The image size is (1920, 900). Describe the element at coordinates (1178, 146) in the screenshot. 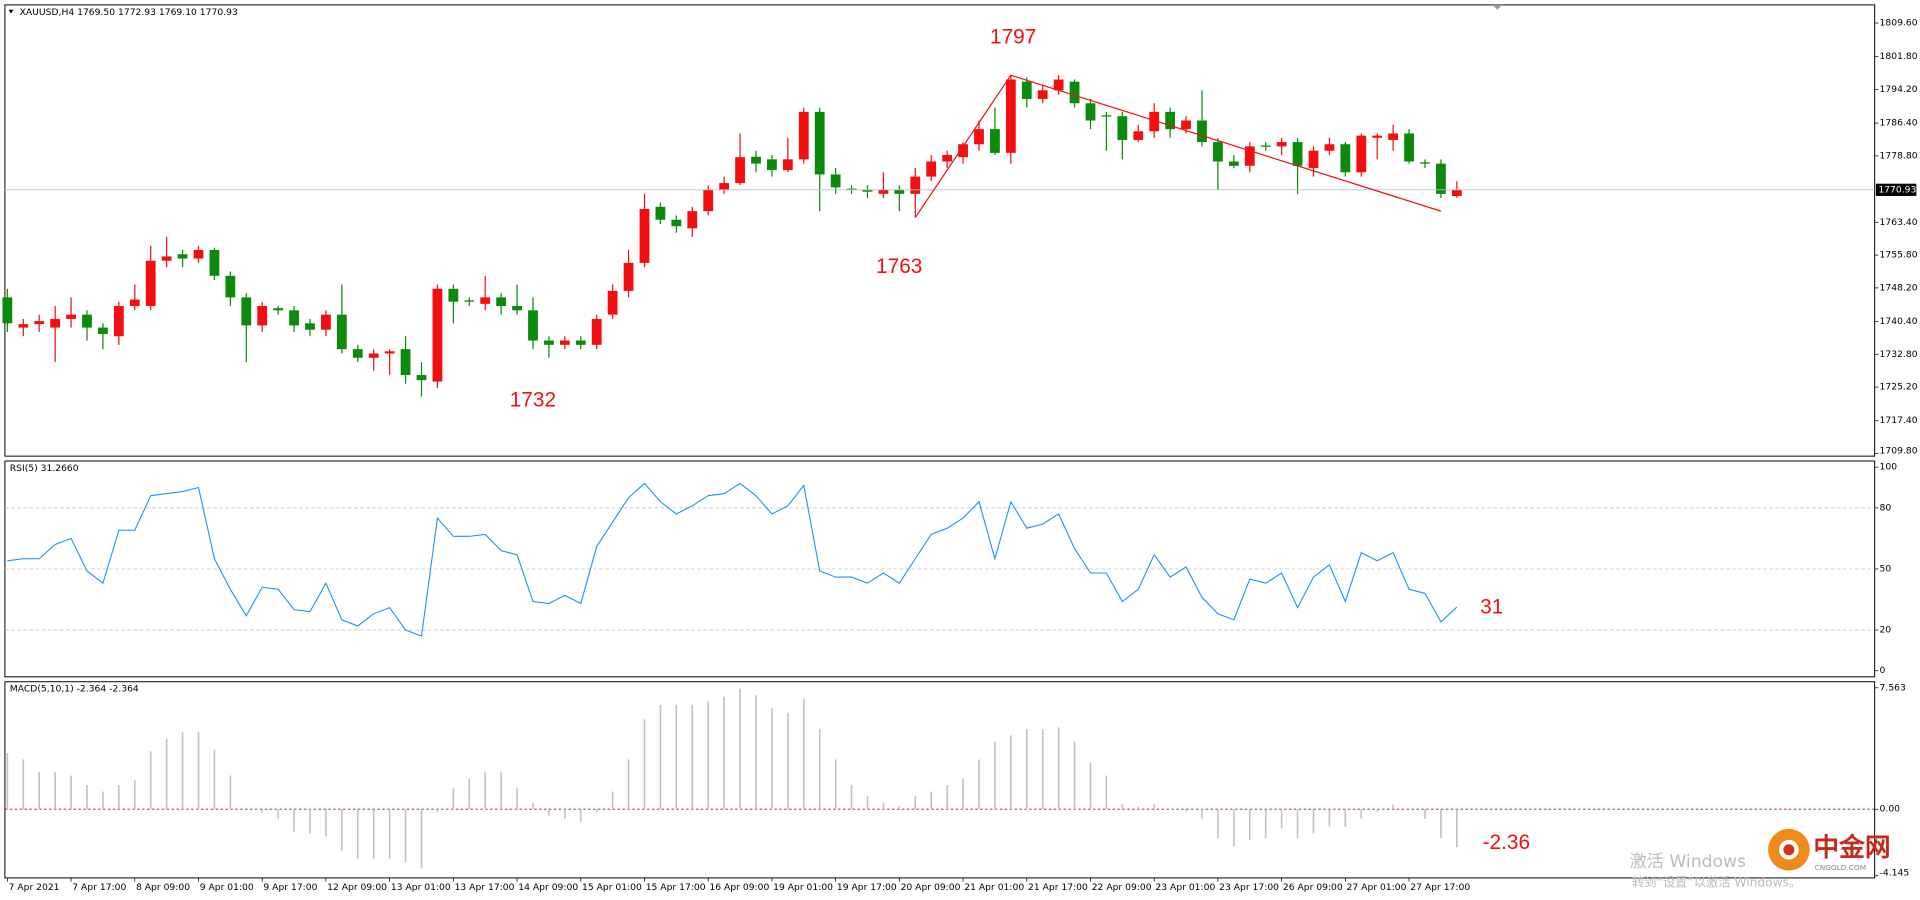

I see `trend-line` at that location.